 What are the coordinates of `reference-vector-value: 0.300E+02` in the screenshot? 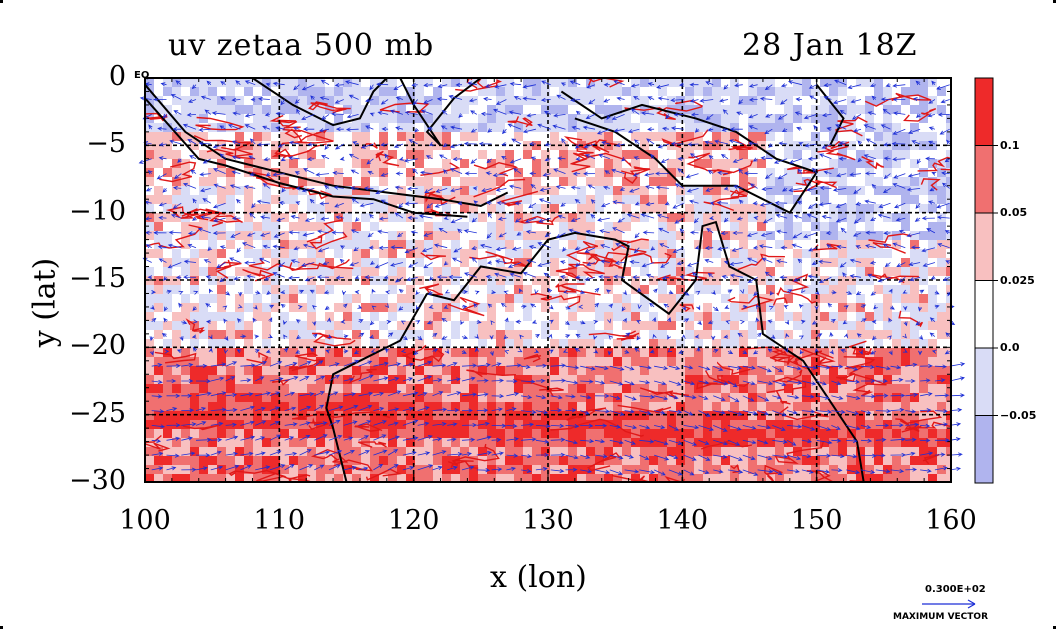 It's located at (955, 589).